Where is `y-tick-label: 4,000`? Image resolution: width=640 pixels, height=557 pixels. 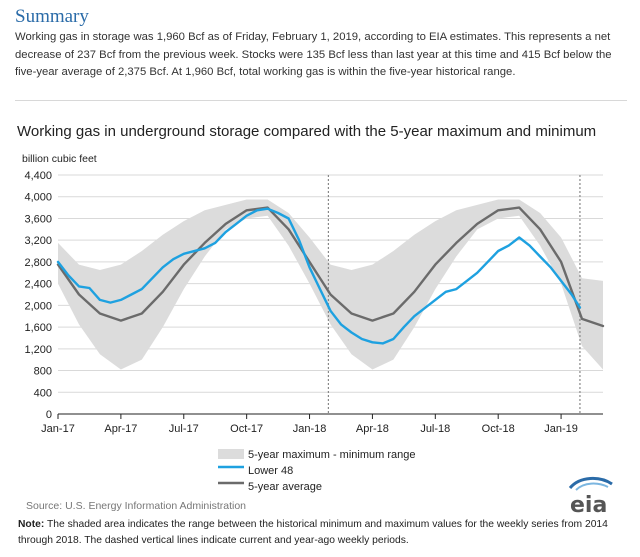 y-tick-label: 4,000 is located at coordinates (38, 198).